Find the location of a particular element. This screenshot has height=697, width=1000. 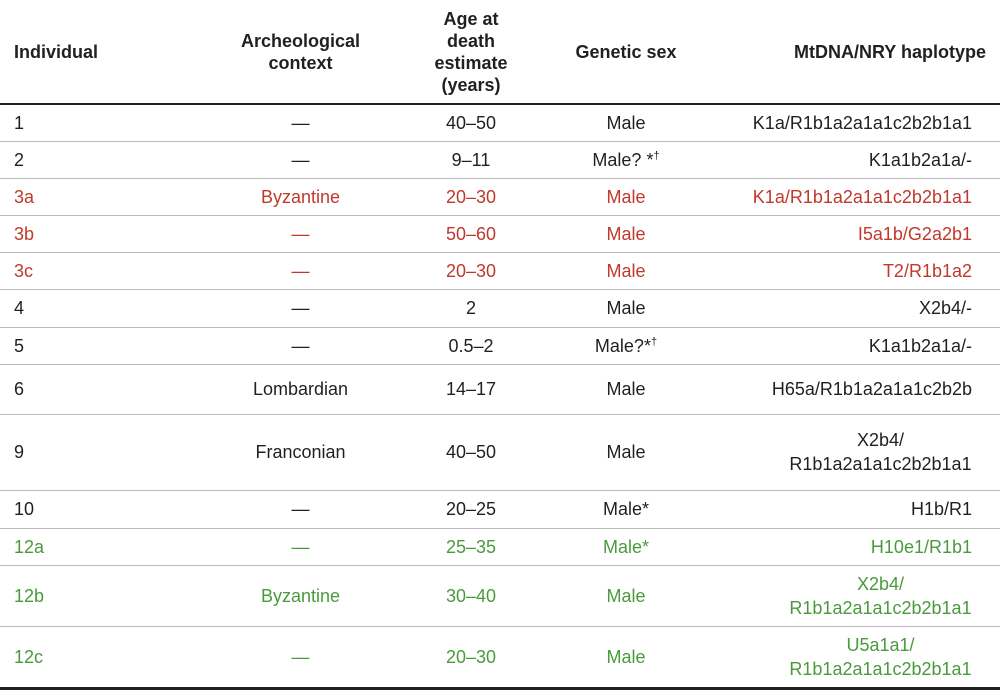

header-haplotype: MtDNA/NRY haplotype is located at coordinates (889, 51).